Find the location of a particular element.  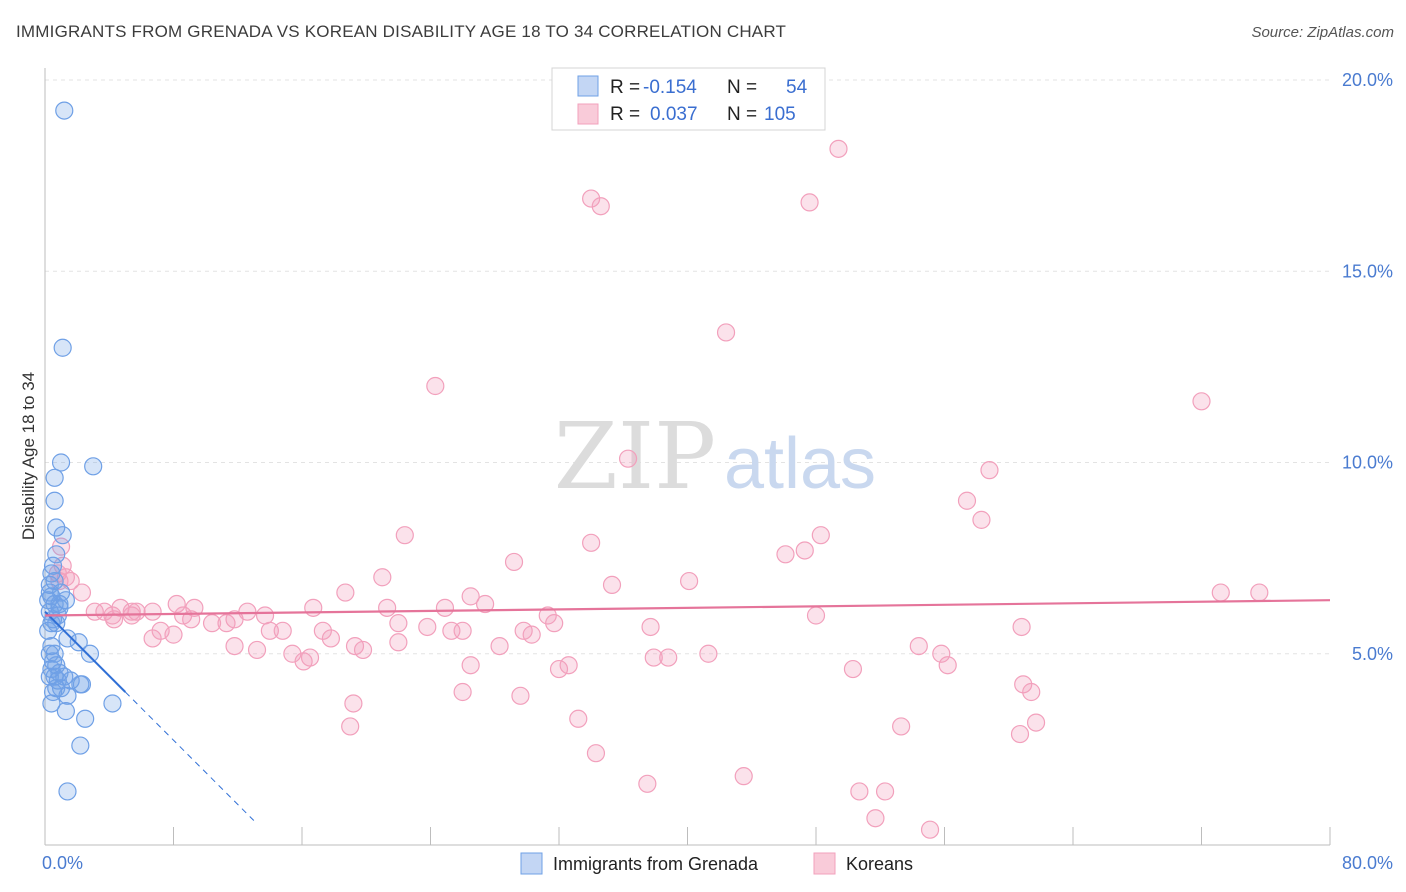

legend-r-label-1: R = is located at coordinates (625, 87).